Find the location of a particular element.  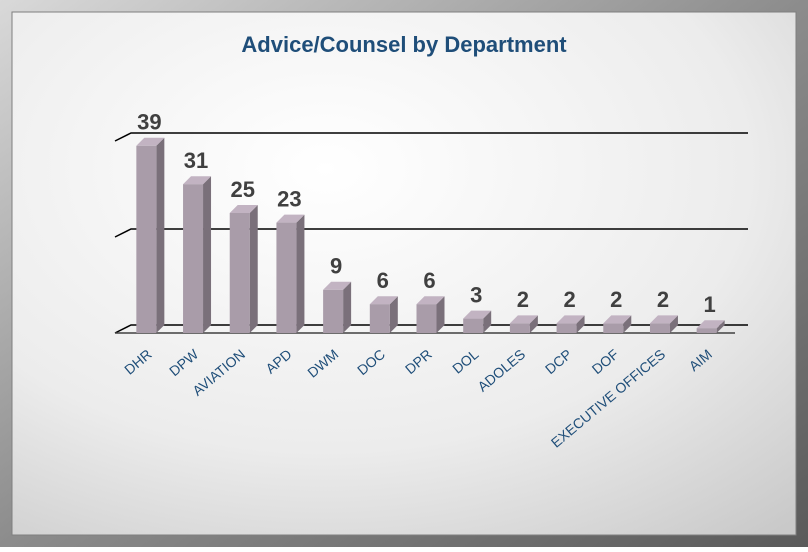

data-label: 3 is located at coordinates (476, 294).